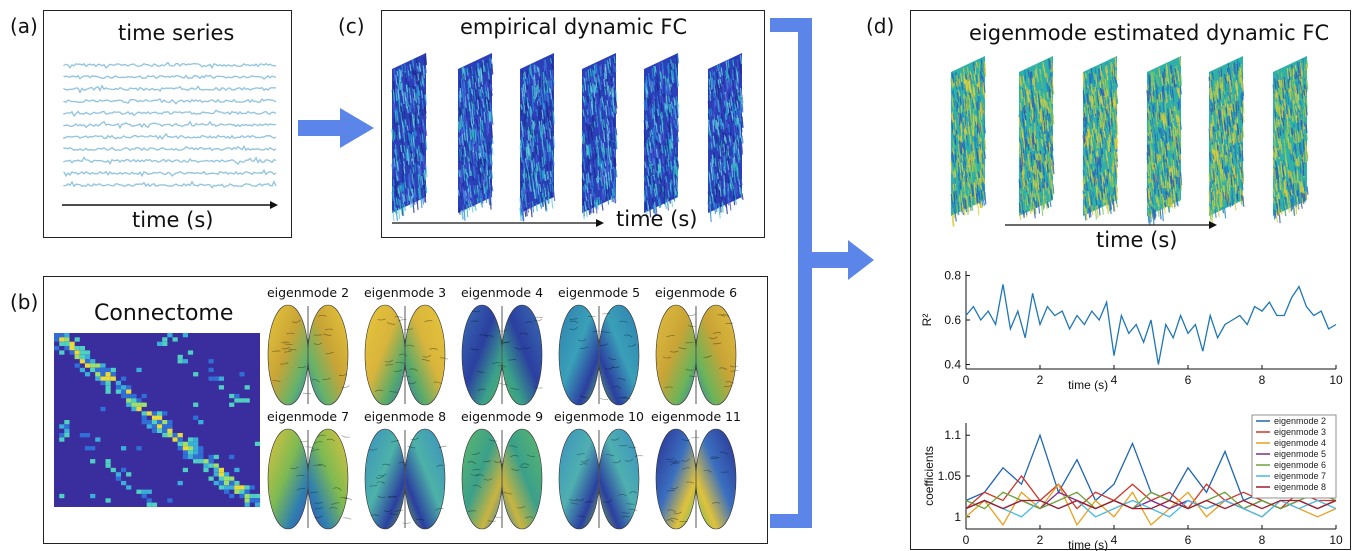  Describe the element at coordinates (656, 219) in the screenshot. I see `empirical-time-label: time (s)` at that location.